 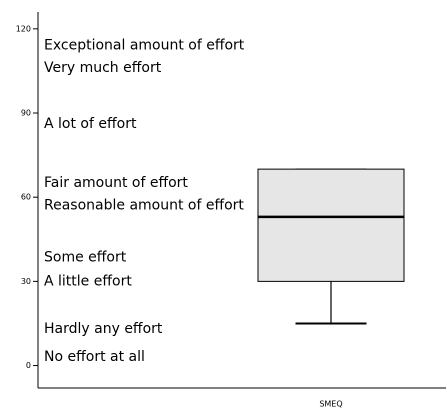 I want to click on annotation: Very much effort, so click(x=103, y=68).